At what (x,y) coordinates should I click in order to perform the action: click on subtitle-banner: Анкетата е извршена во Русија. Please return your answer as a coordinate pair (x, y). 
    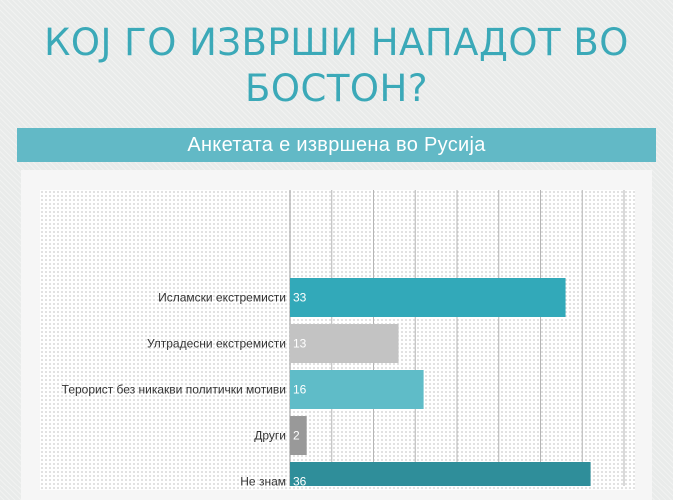
    Looking at the image, I should click on (336, 145).